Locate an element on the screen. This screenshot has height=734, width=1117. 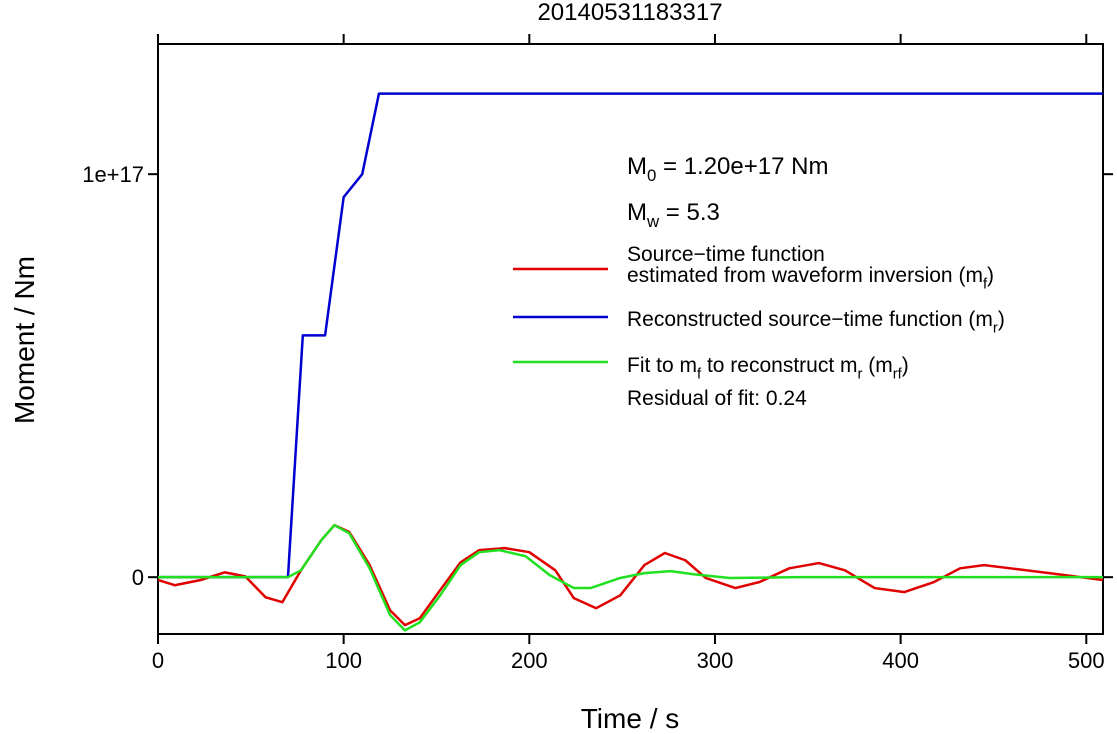
x-tick-label: 200 is located at coordinates (529, 660).